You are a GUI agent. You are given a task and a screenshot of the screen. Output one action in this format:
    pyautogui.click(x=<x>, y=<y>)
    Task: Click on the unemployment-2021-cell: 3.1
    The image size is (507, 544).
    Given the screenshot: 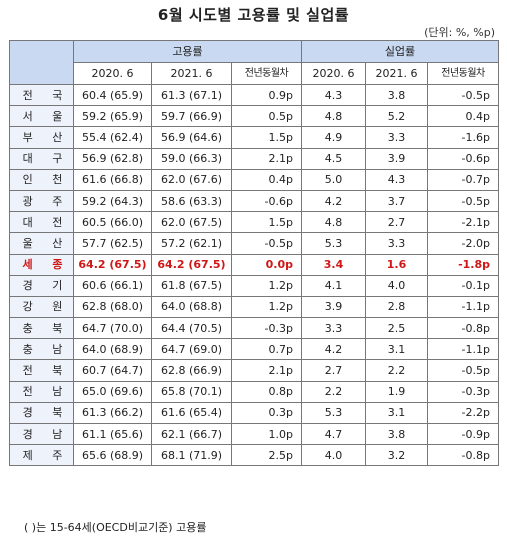 What is the action you would take?
    pyautogui.click(x=396, y=413)
    